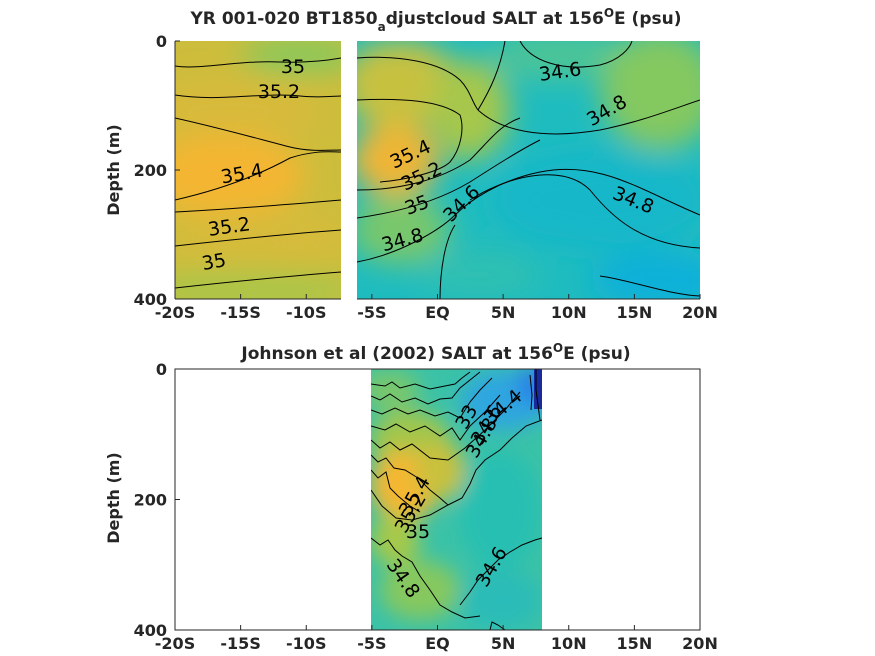 Image resolution: width=875 pixels, height=656 pixels. I want to click on panel1-ylabel: Depth (m), so click(113, 170).